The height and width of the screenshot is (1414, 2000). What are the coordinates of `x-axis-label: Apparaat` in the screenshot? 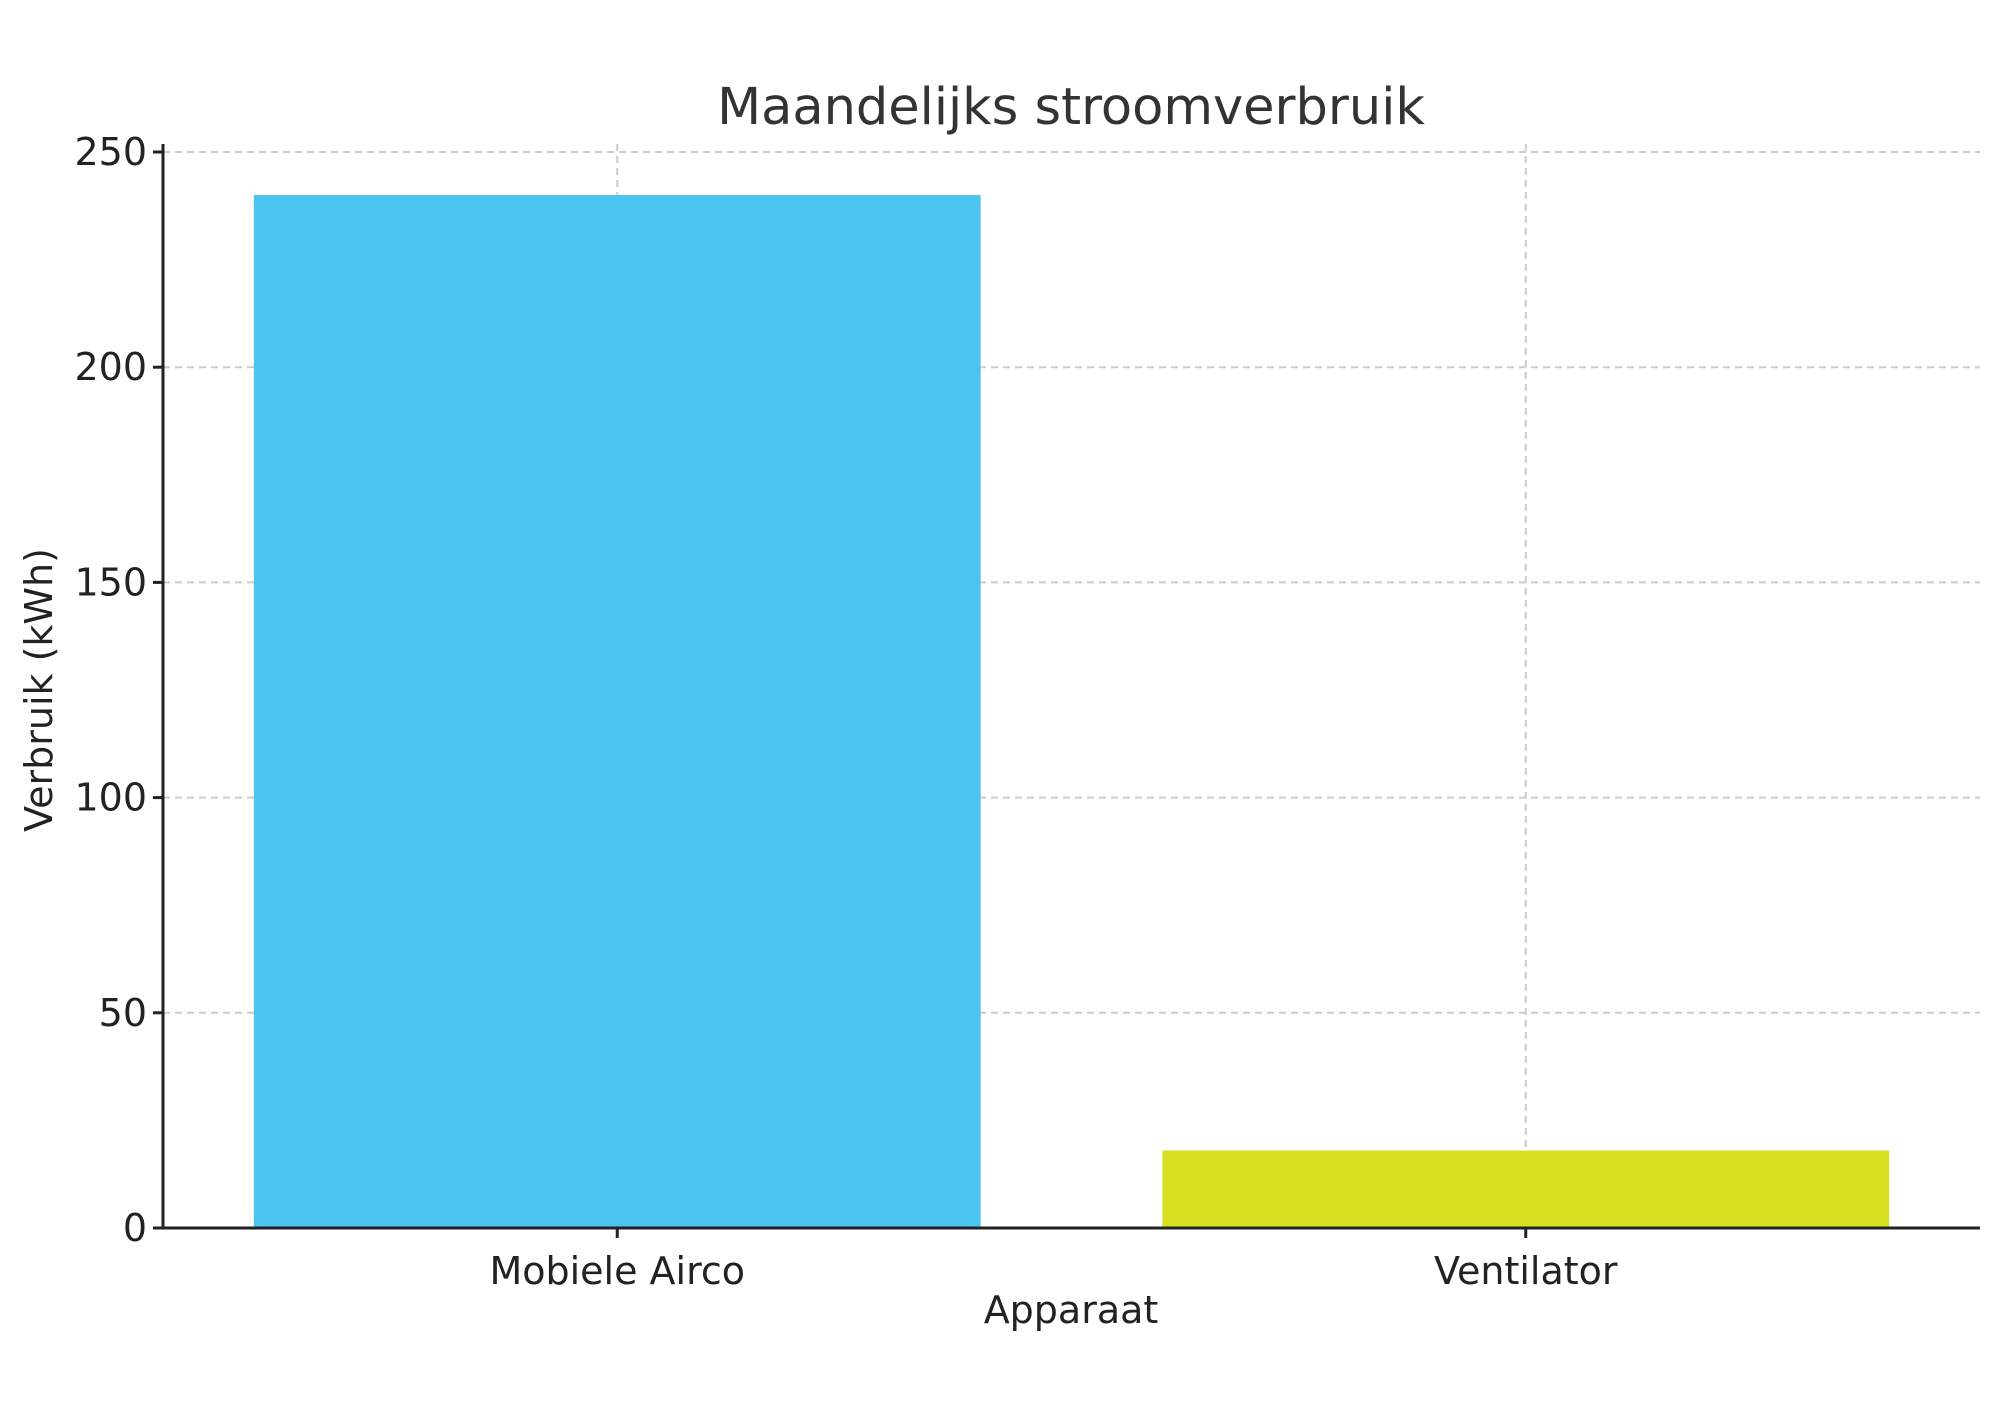 It's located at (1071, 1310).